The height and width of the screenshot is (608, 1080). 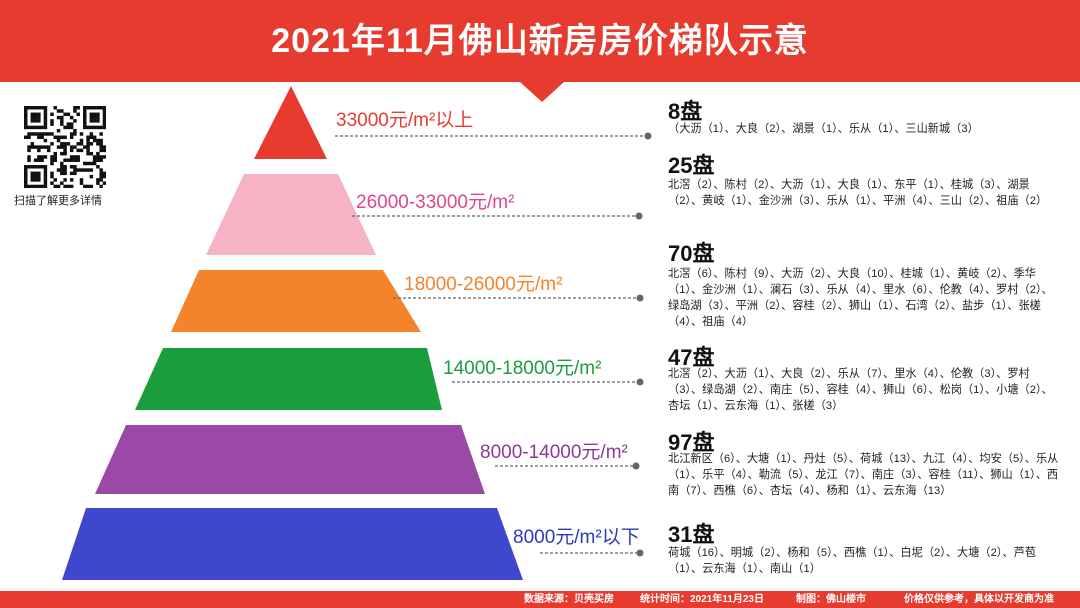 I want to click on footer-stat-time: 统计时间：2021年11月23日, so click(x=702, y=599).